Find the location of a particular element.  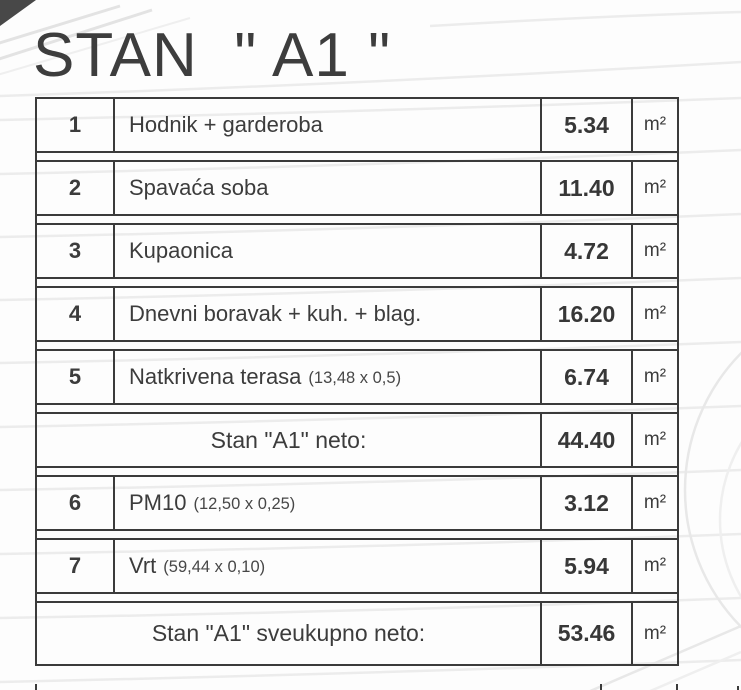

table-row: 4 Dnevni boravak + kuh. + blag. 16.20 m² is located at coordinates (357, 314).